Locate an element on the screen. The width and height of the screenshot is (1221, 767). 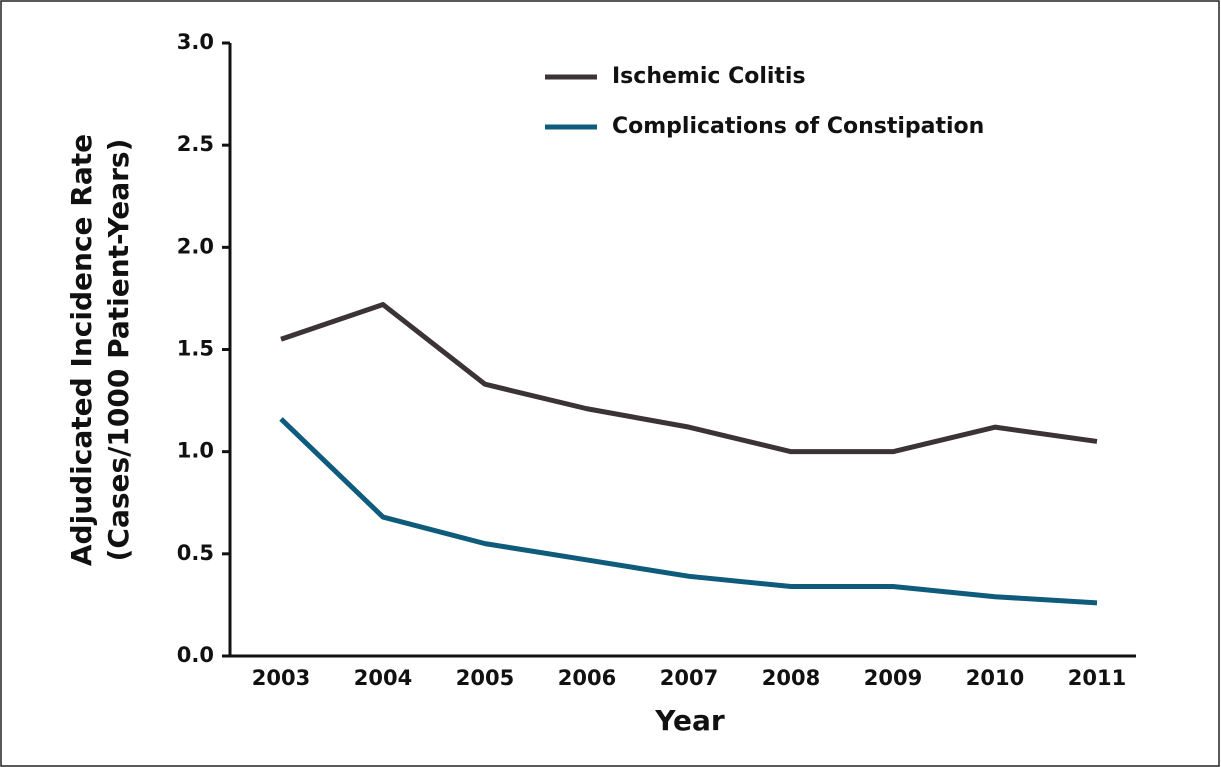
x-tick-label: 2009 is located at coordinates (893, 678).